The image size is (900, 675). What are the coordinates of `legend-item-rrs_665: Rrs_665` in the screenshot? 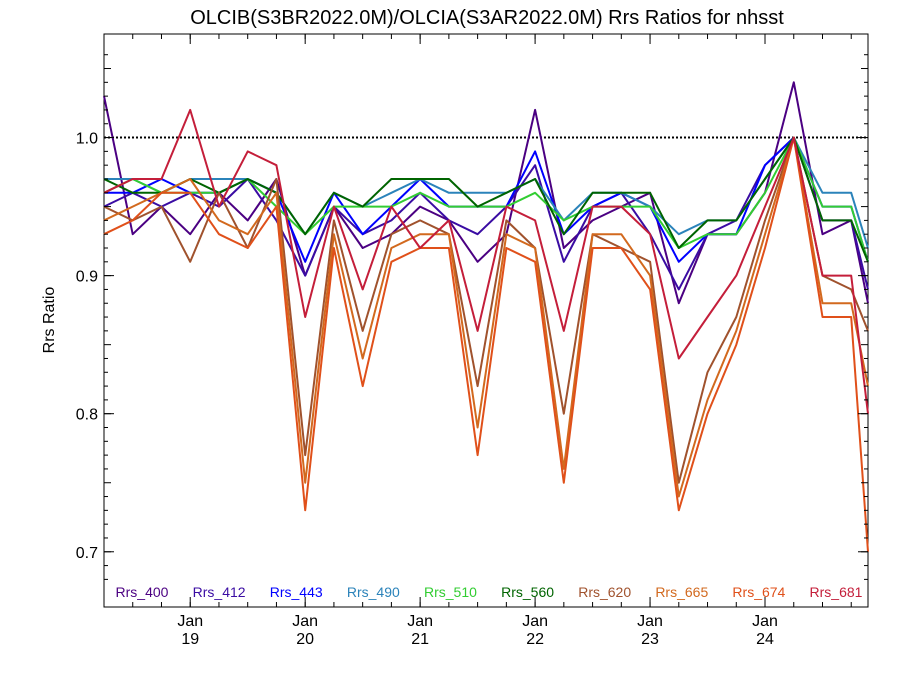 It's located at (681, 592).